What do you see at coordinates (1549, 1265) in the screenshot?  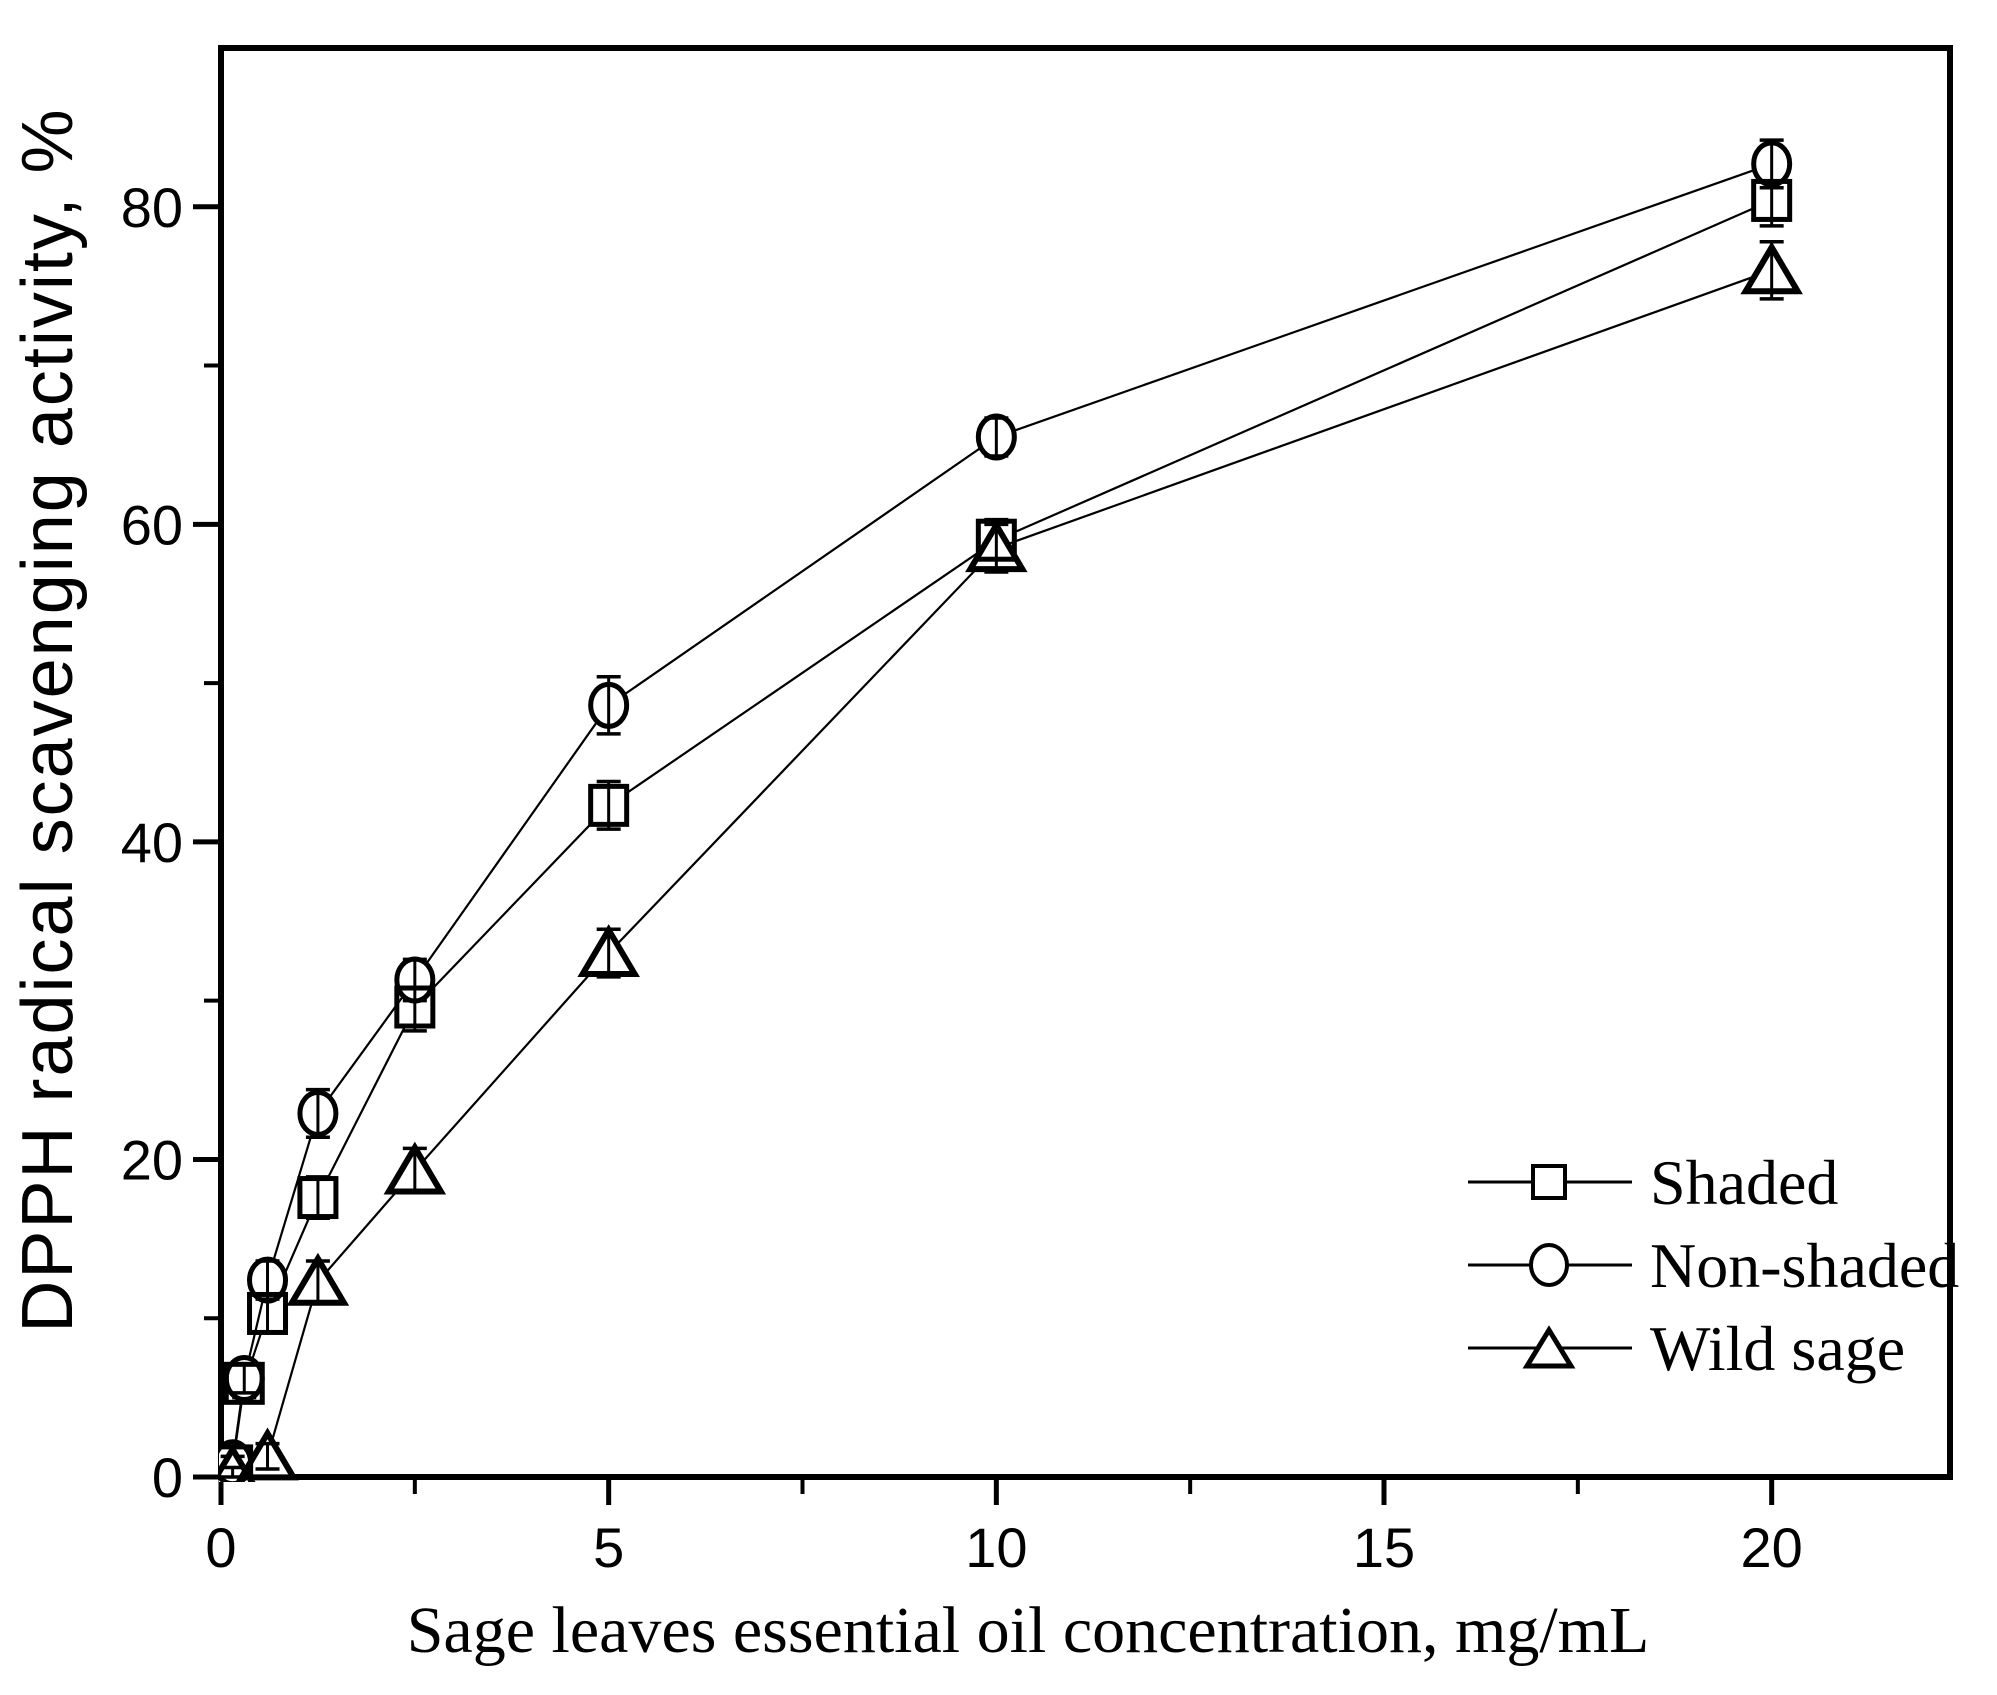 I see `legend-circle-marker-icon` at bounding box center [1549, 1265].